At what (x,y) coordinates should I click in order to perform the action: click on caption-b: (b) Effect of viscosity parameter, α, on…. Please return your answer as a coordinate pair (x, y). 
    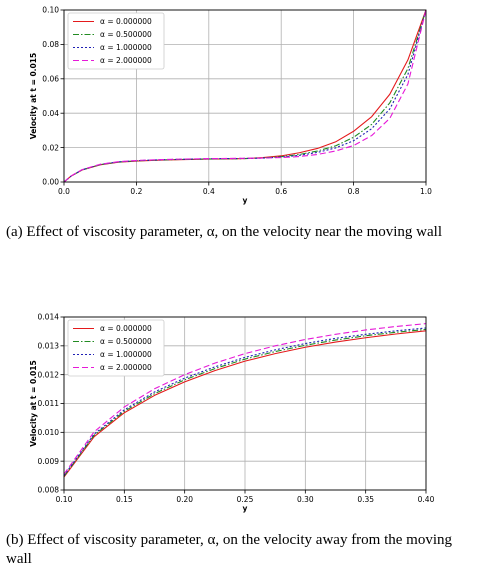
    Looking at the image, I should click on (229, 549).